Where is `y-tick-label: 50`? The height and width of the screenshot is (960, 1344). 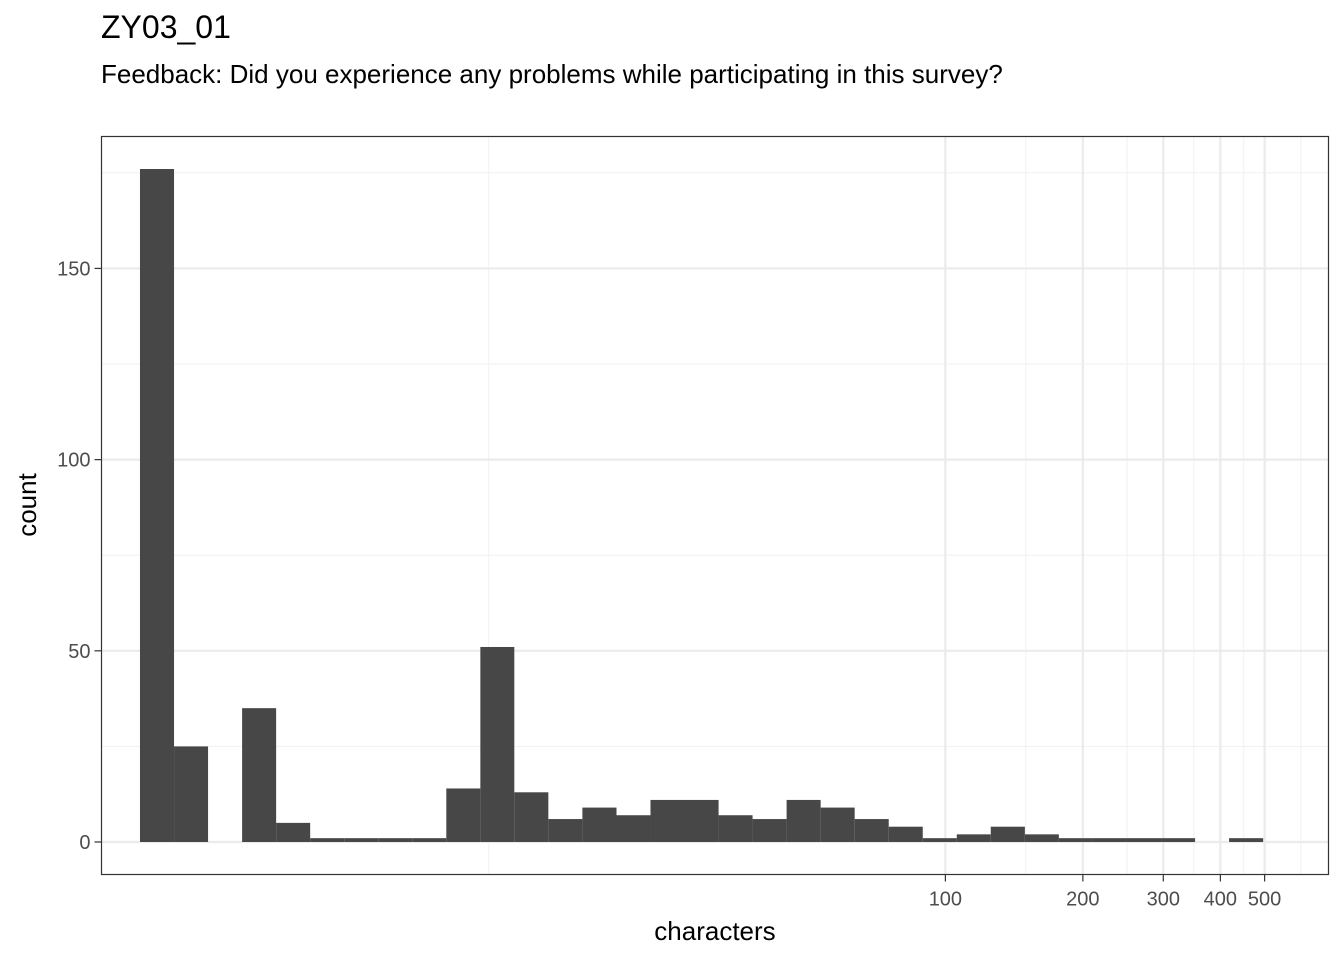 y-tick-label: 50 is located at coordinates (79, 652).